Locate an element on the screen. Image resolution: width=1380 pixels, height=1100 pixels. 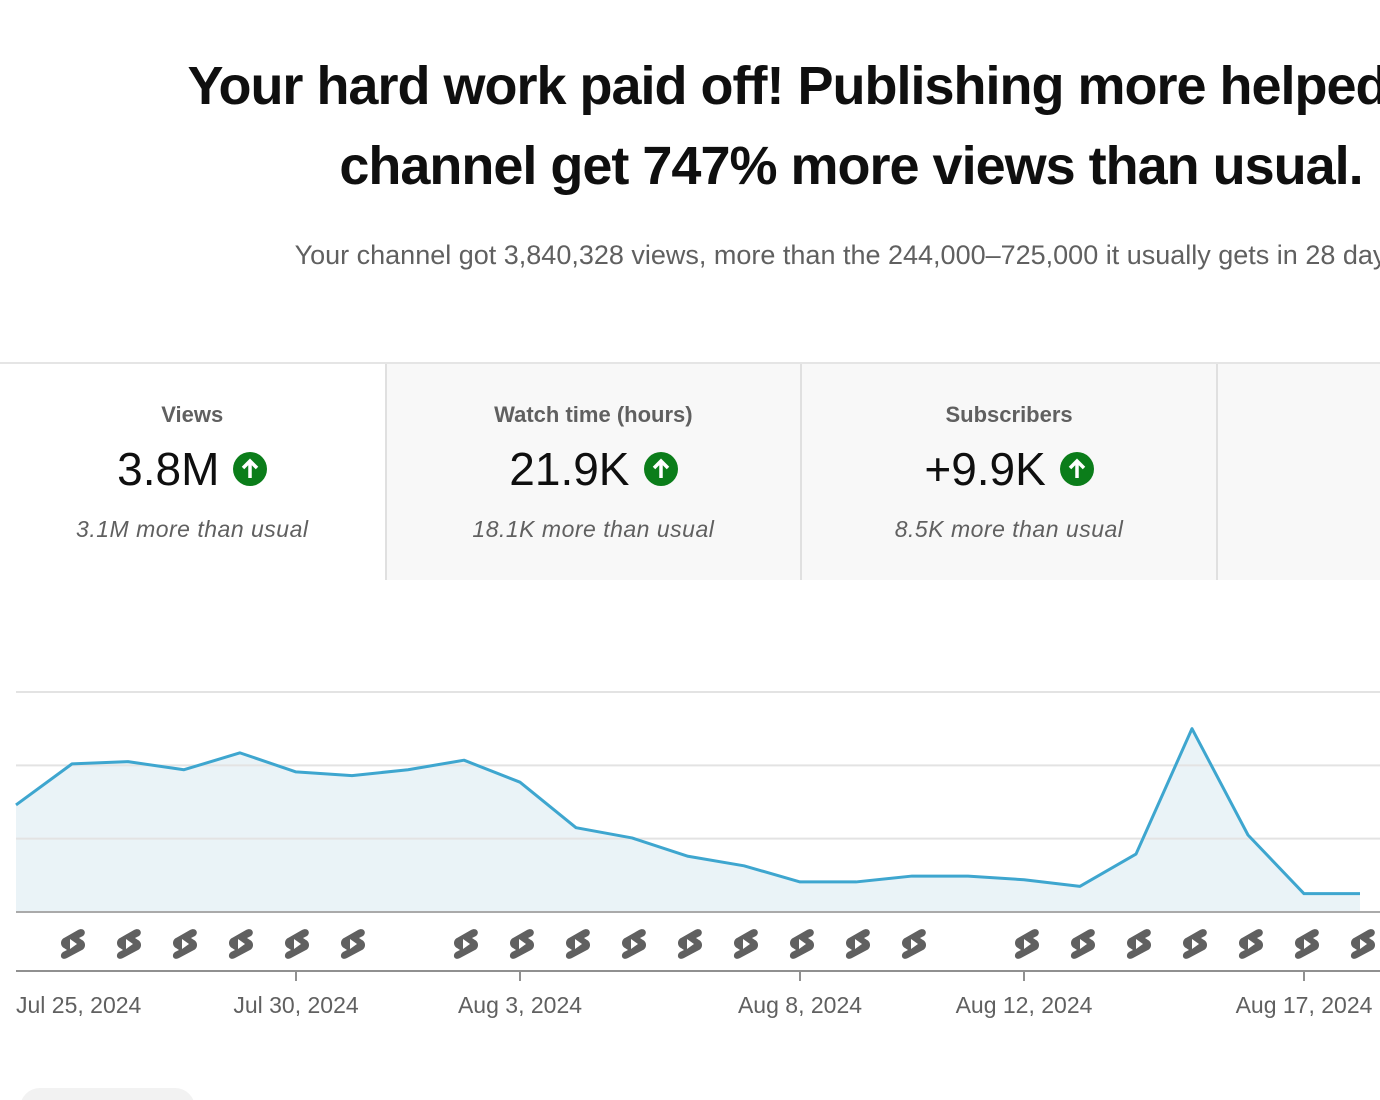
metric-comparison: 8.5K more than usual is located at coordinates (1009, 529).